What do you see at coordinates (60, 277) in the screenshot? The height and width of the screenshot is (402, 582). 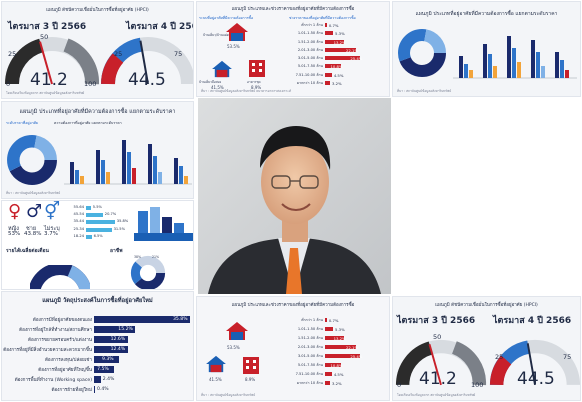 I see `income-semi-donut` at bounding box center [60, 277].